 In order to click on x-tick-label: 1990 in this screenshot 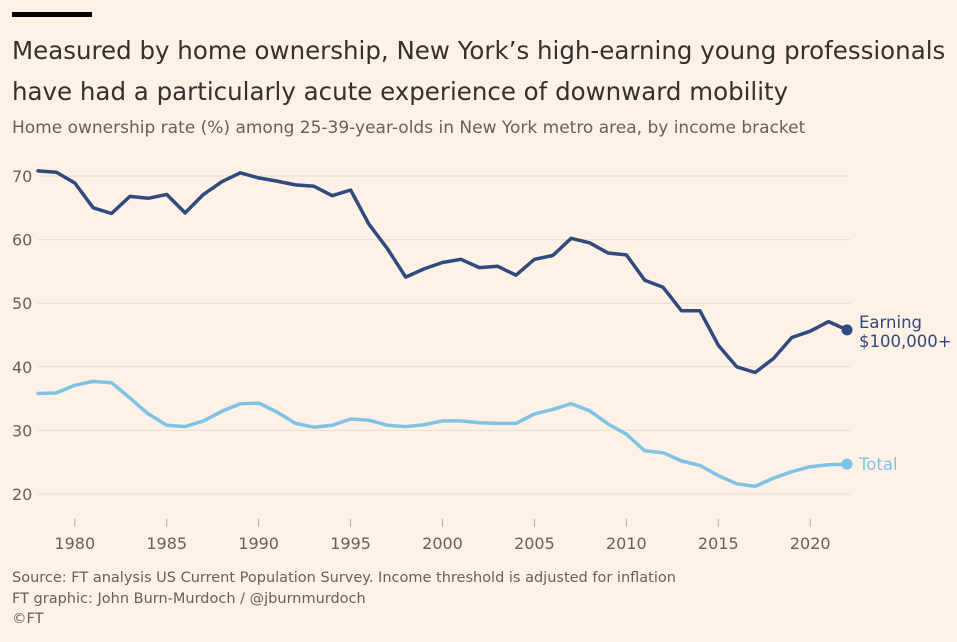, I will do `click(258, 543)`.